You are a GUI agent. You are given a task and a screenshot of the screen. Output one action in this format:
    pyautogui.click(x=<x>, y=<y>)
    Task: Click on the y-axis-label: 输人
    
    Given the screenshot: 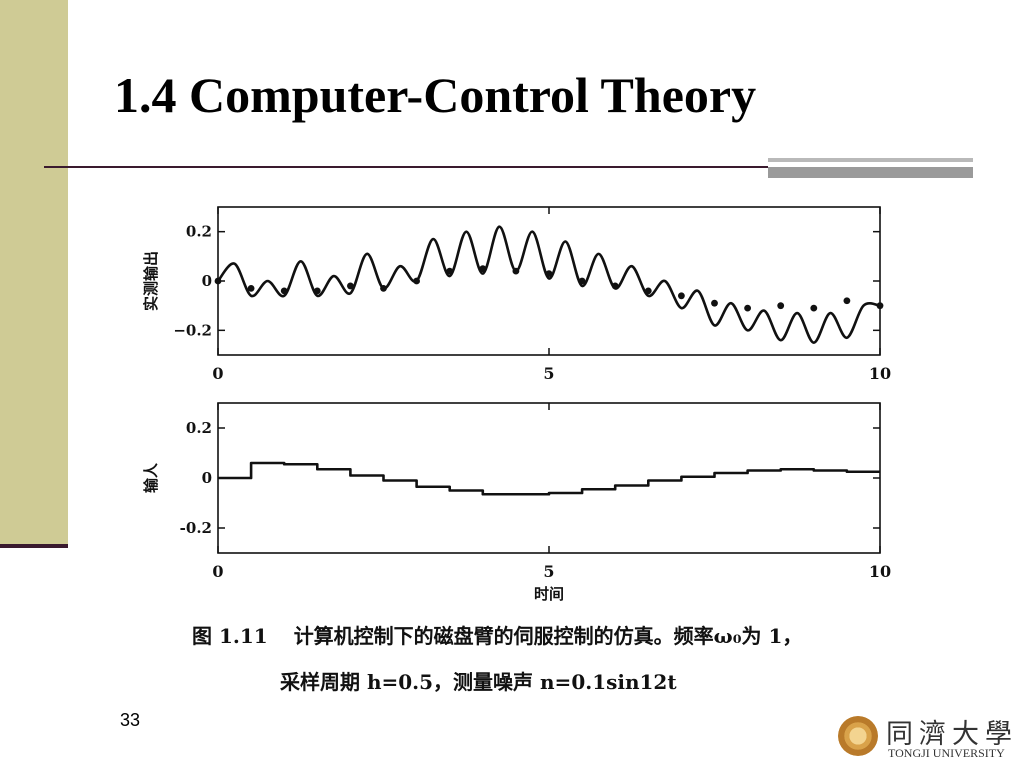 What is the action you would take?
    pyautogui.click(x=151, y=477)
    